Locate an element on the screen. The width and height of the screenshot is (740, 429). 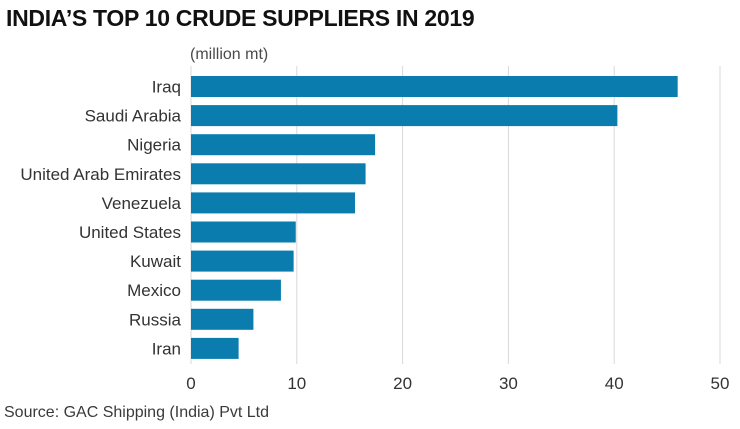
x-tick-label: 40 is located at coordinates (614, 383).